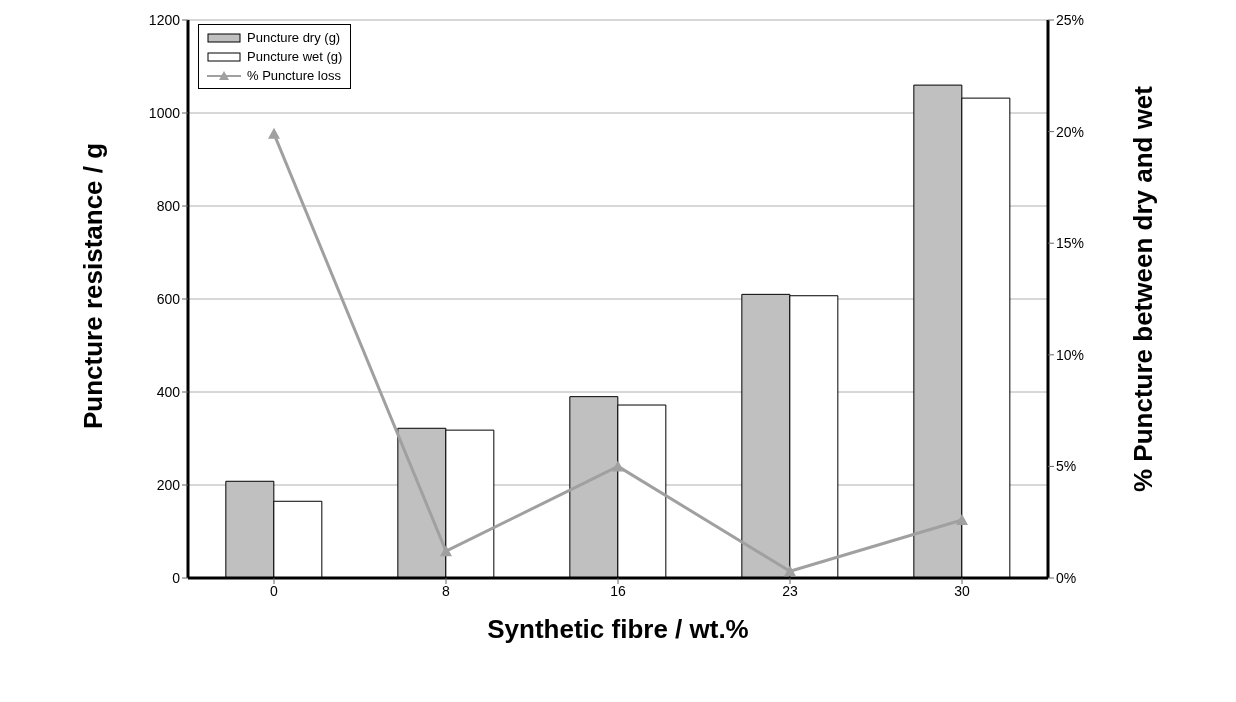 This screenshot has height=702, width=1236. What do you see at coordinates (1070, 354) in the screenshot?
I see `y2-tick-label: 10%` at bounding box center [1070, 354].